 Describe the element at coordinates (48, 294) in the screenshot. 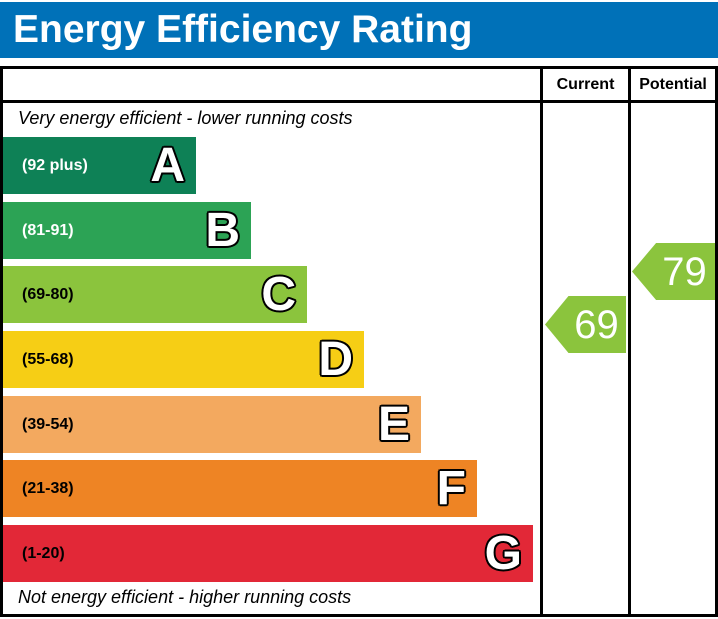

I see `band-range-label: (69-80)` at that location.